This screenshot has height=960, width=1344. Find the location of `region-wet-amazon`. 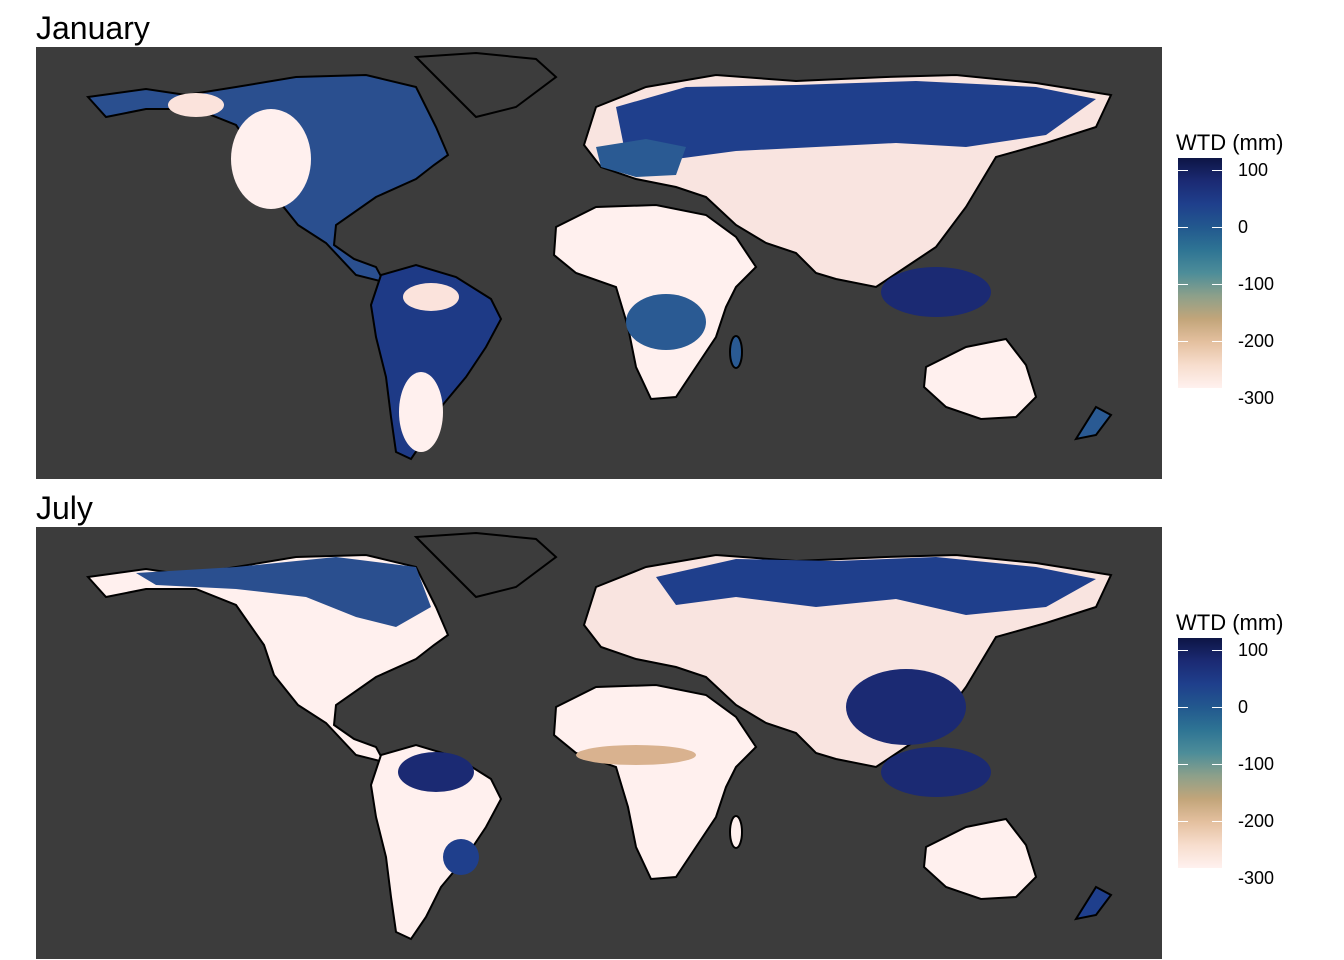

region-wet-amazon is located at coordinates (436, 772).